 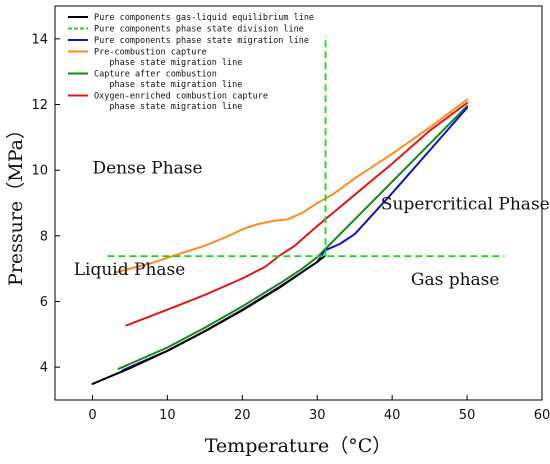 What do you see at coordinates (44, 236) in the screenshot?
I see `y-tick-label: 8` at bounding box center [44, 236].